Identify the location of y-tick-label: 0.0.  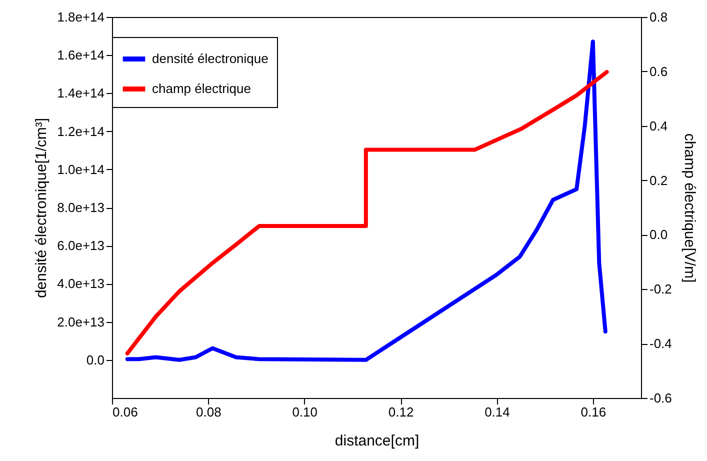
(95, 360).